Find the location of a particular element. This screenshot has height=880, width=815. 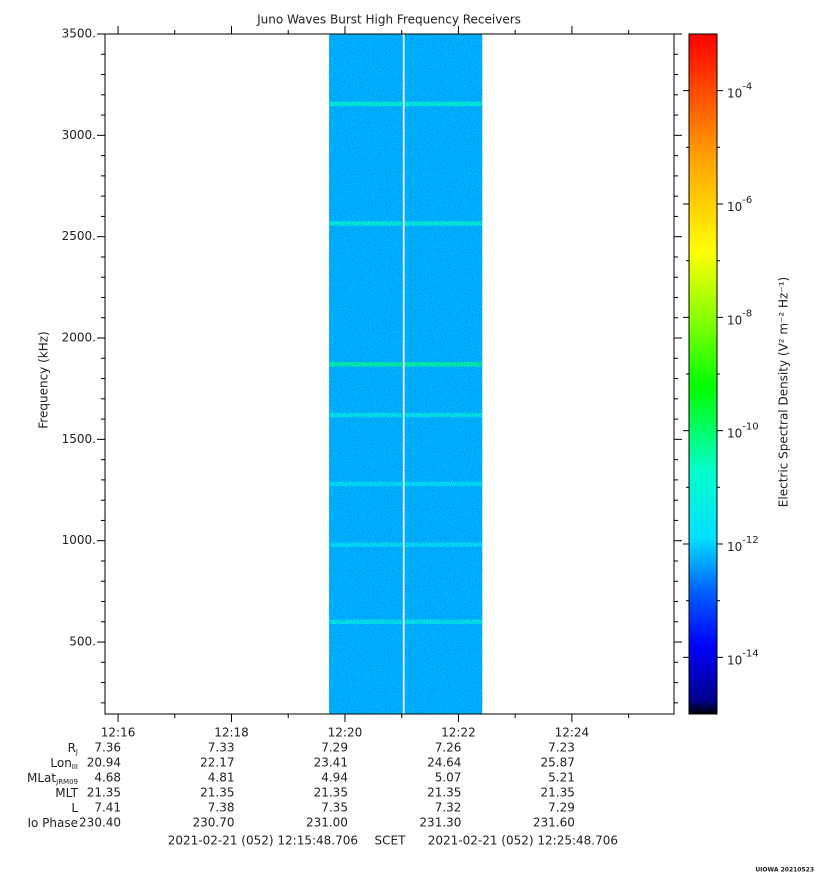

x-tick-label: 12:20 is located at coordinates (345, 733).